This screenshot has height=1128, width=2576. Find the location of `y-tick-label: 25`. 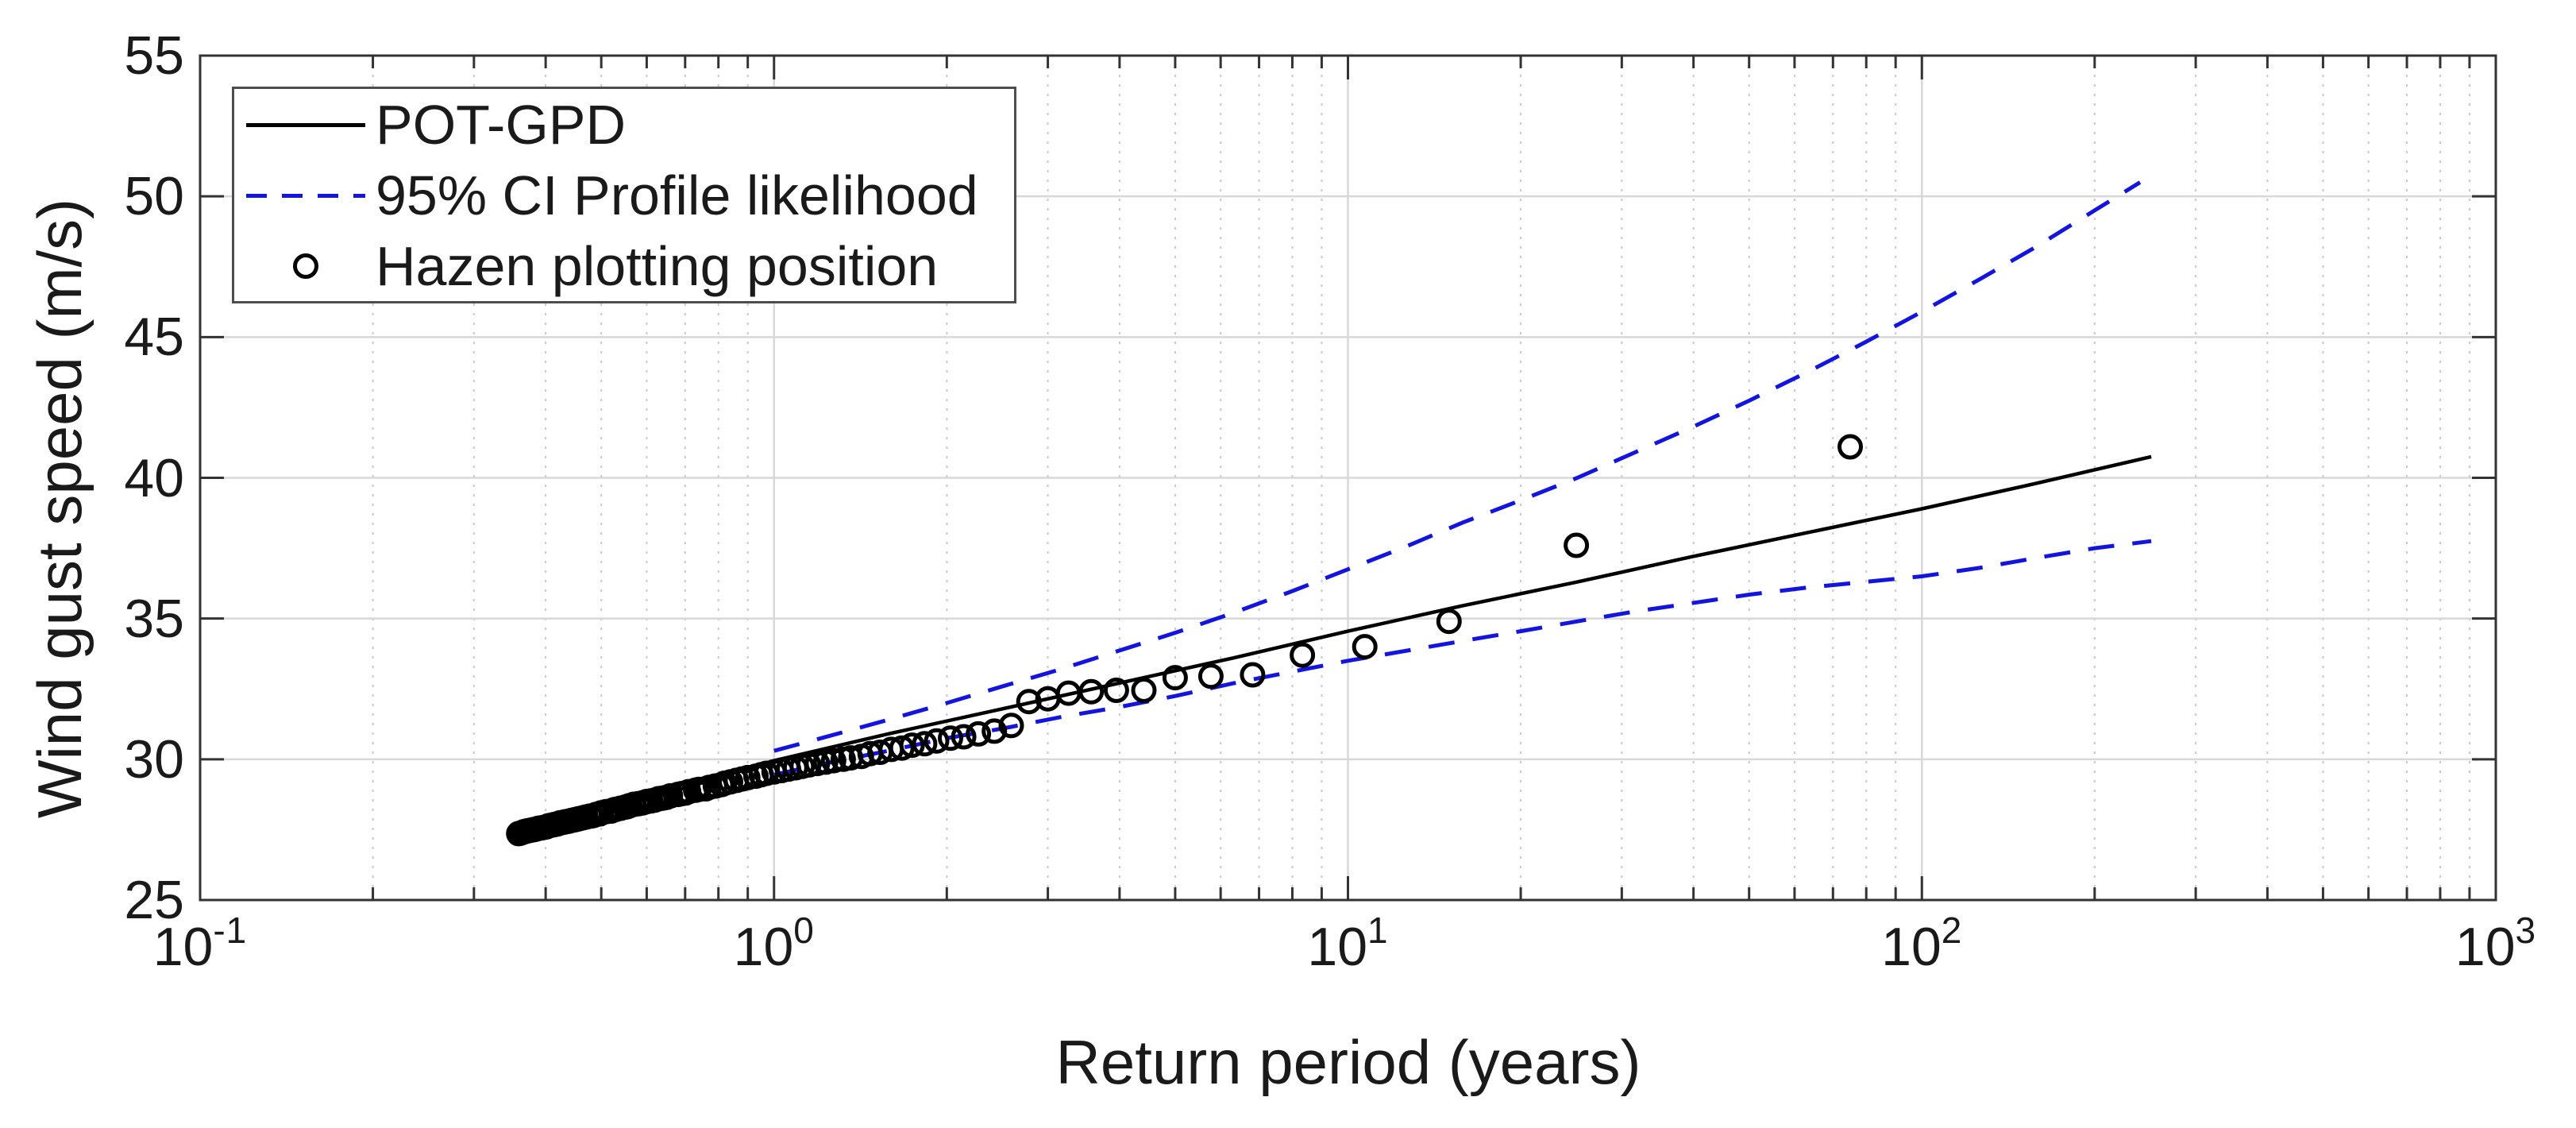

y-tick-label: 25 is located at coordinates (154, 900).